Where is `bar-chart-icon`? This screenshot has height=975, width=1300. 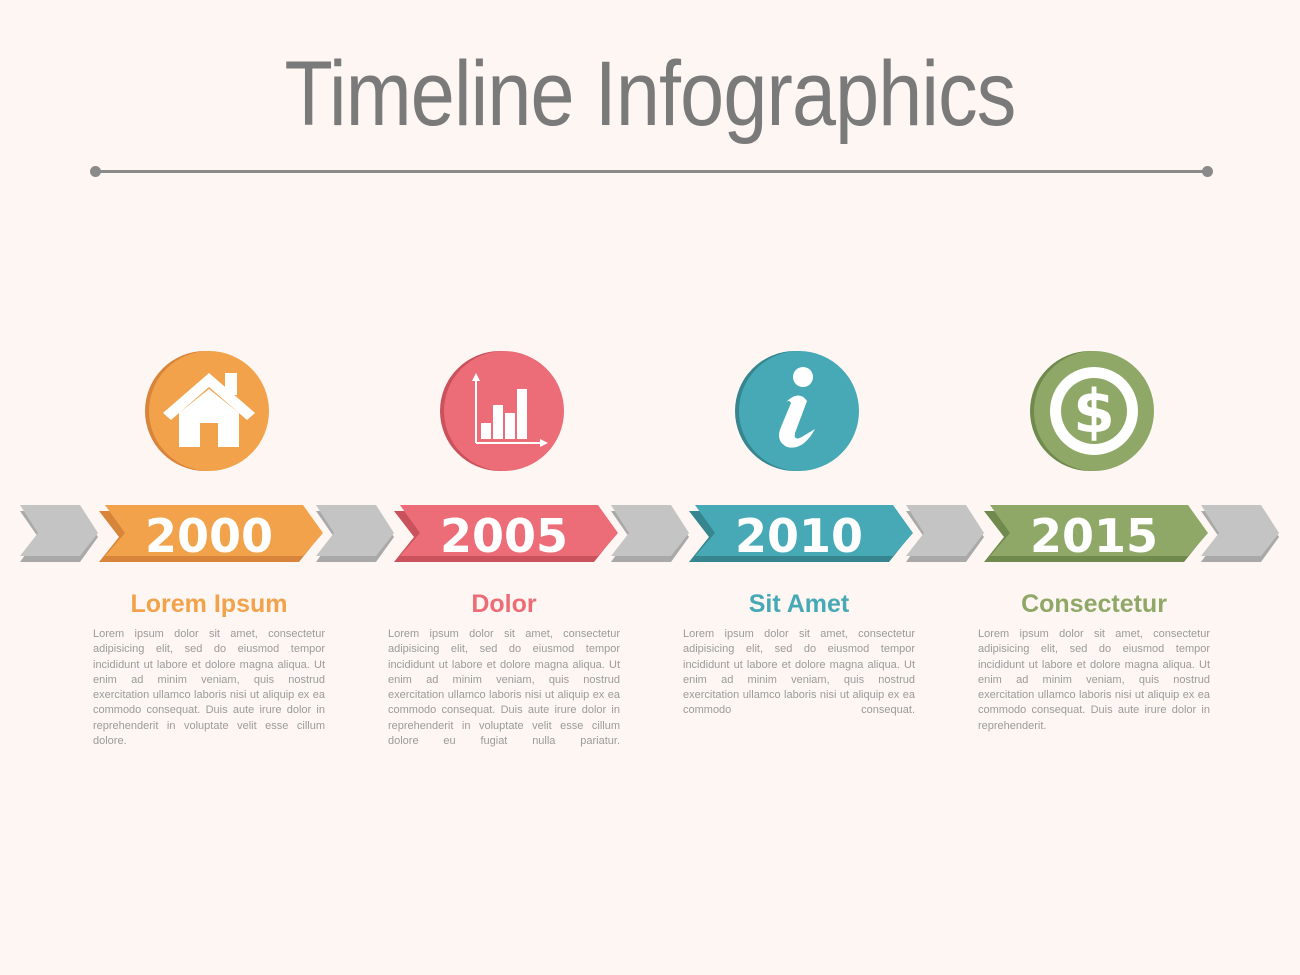
bar-chart-icon is located at coordinates (510, 410).